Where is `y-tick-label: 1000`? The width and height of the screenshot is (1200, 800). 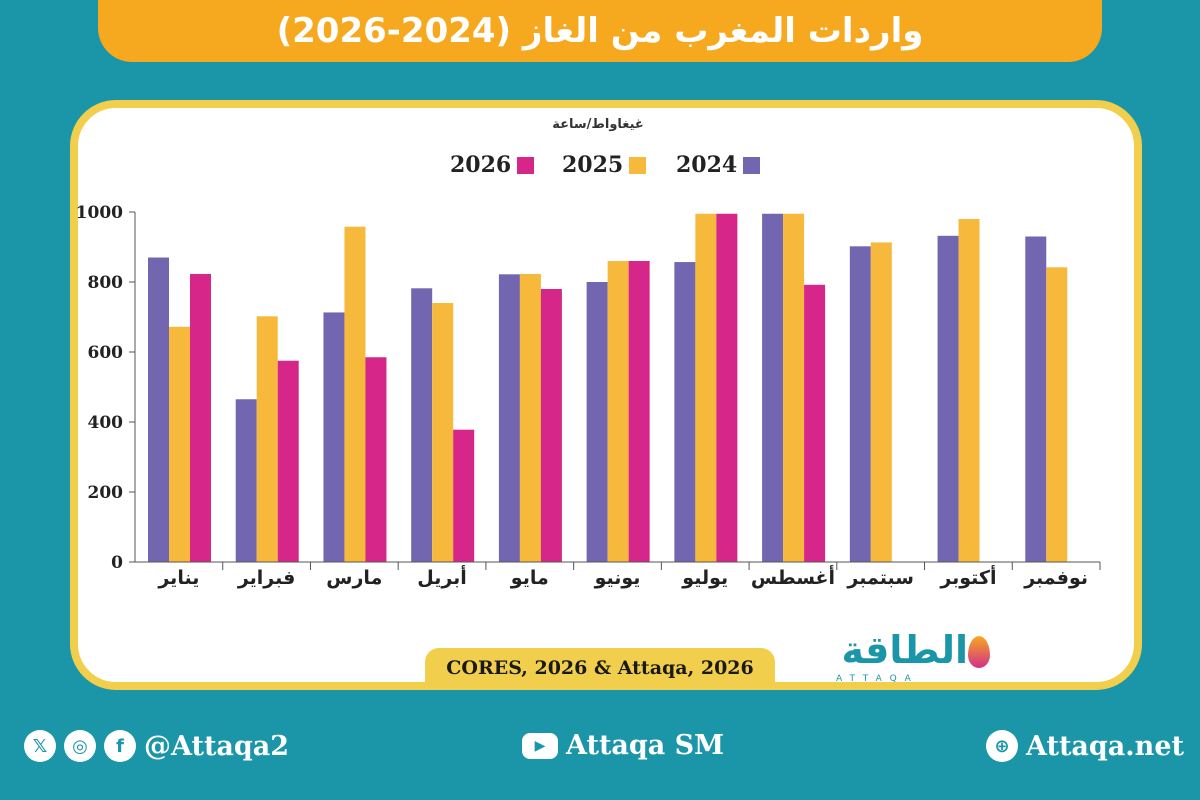
y-tick-label: 1000 is located at coordinates (99, 213).